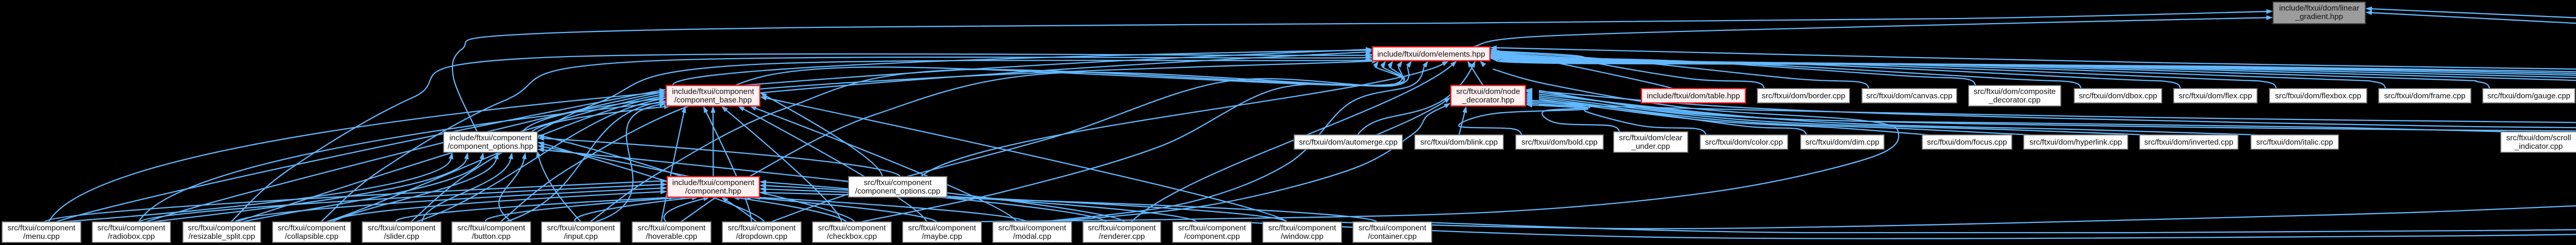  Describe the element at coordinates (2538, 146) in the screenshot. I see `svg-text: _indicator.cpp` at that location.